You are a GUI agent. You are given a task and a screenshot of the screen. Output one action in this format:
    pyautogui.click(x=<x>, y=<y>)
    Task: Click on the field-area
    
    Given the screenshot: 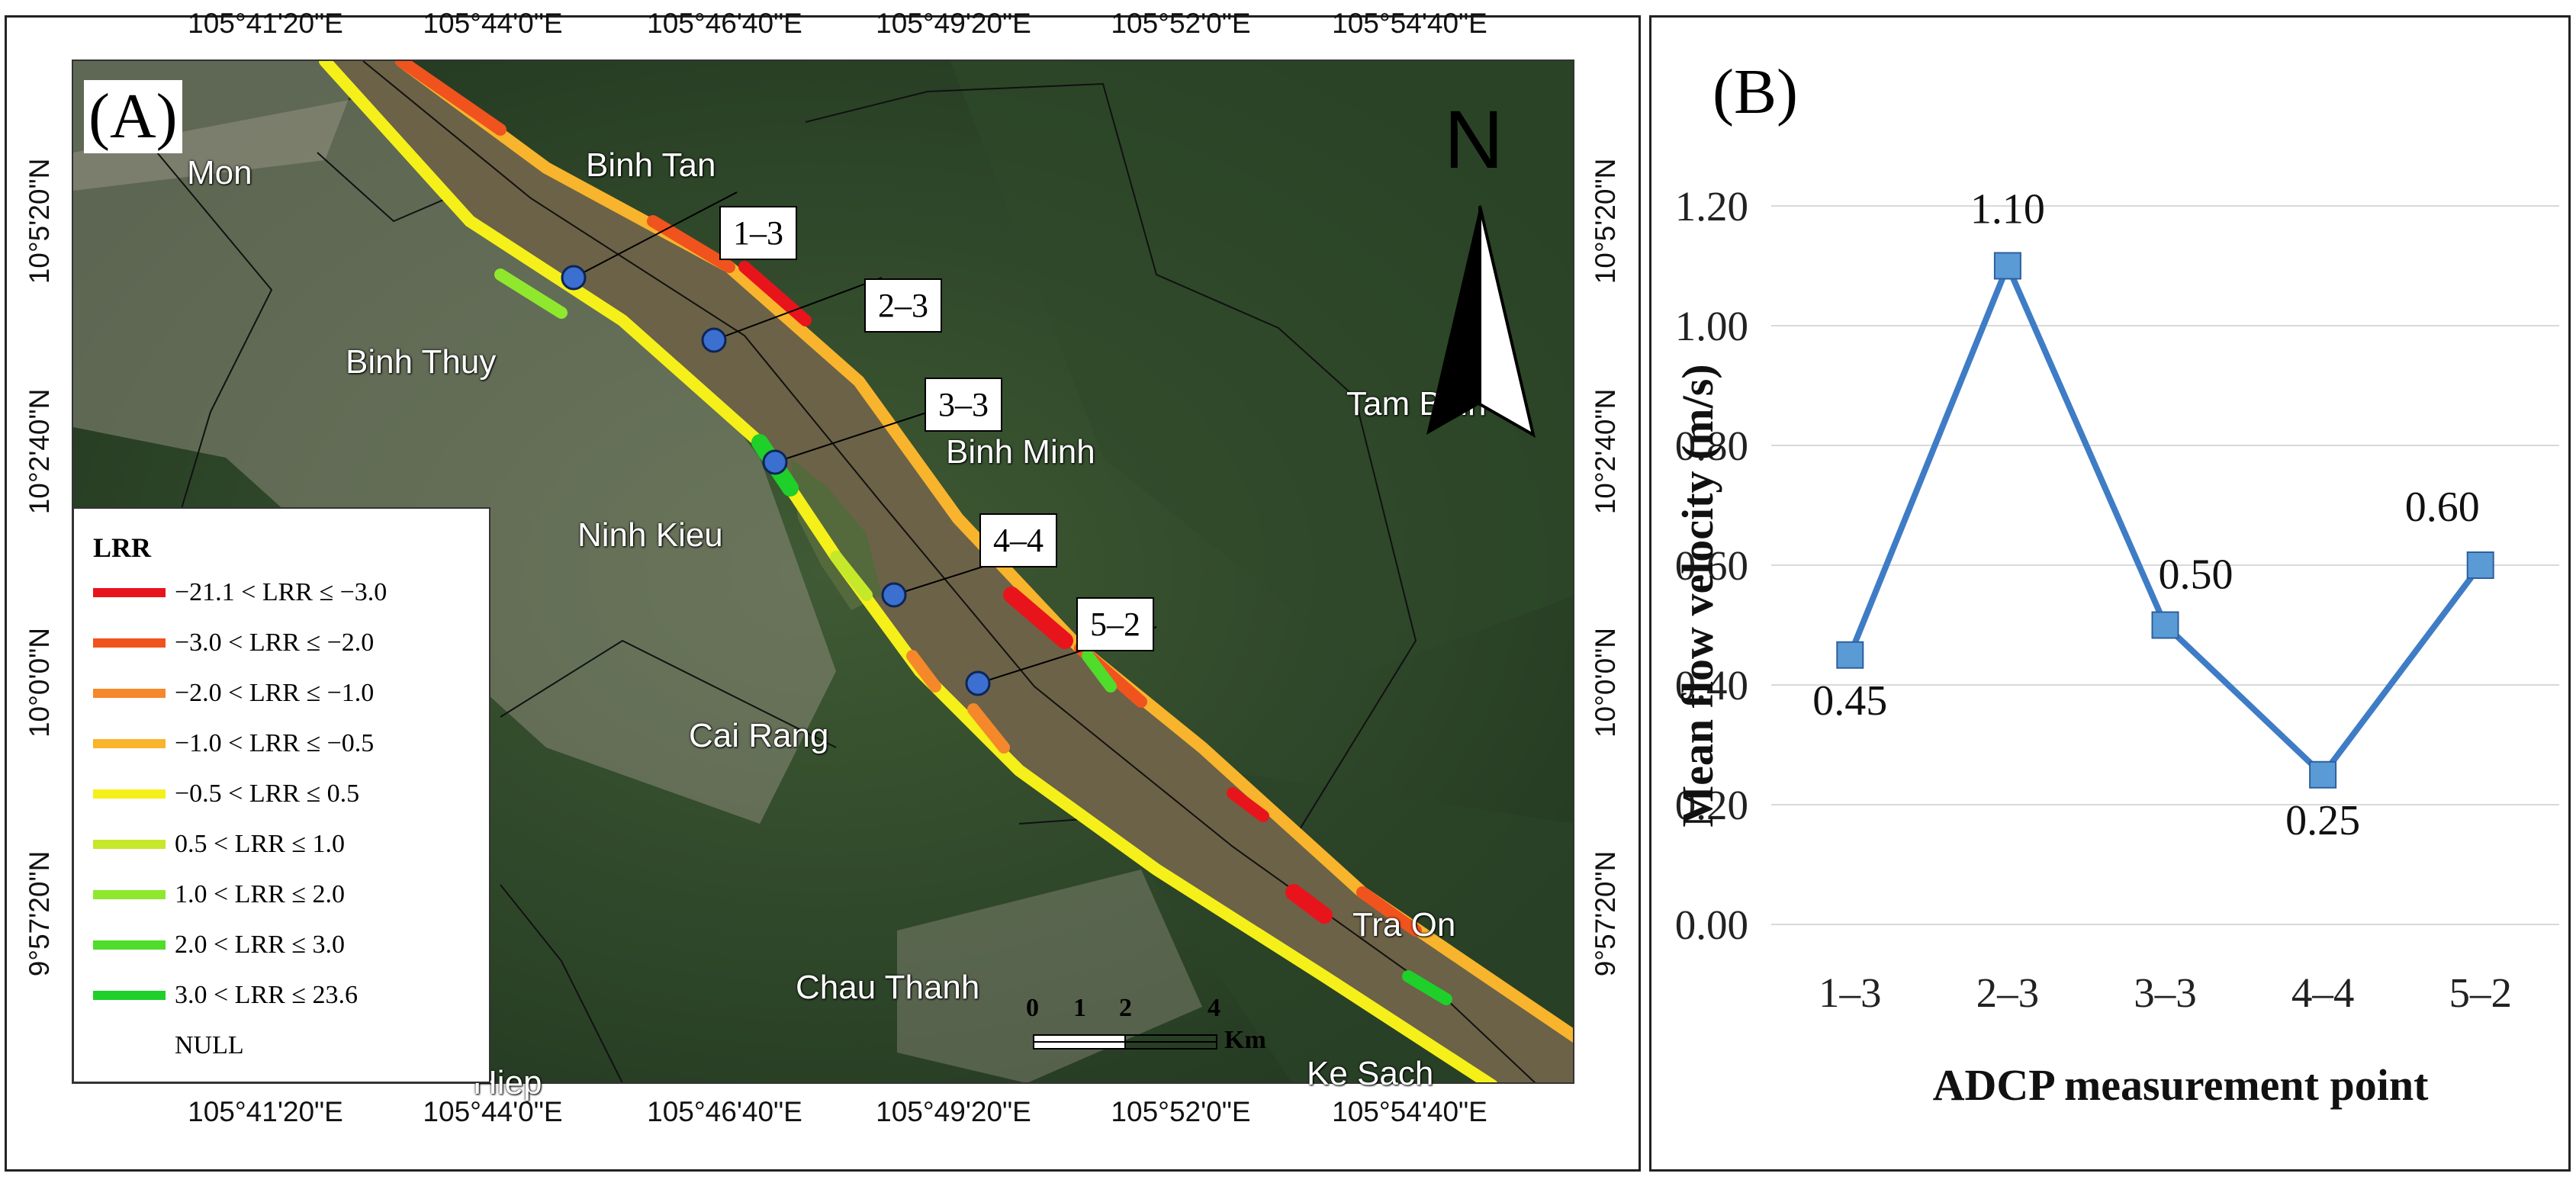 What is the action you would take?
    pyautogui.click(x=1261, y=366)
    